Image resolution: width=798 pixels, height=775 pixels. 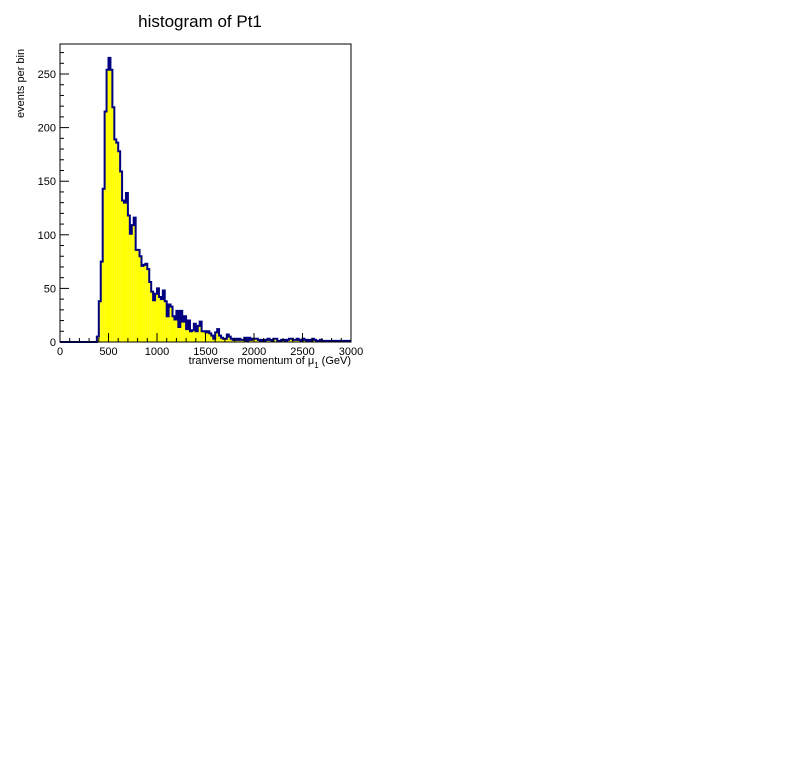 What do you see at coordinates (254, 352) in the screenshot?
I see `x-tick-label: 2000` at bounding box center [254, 352].